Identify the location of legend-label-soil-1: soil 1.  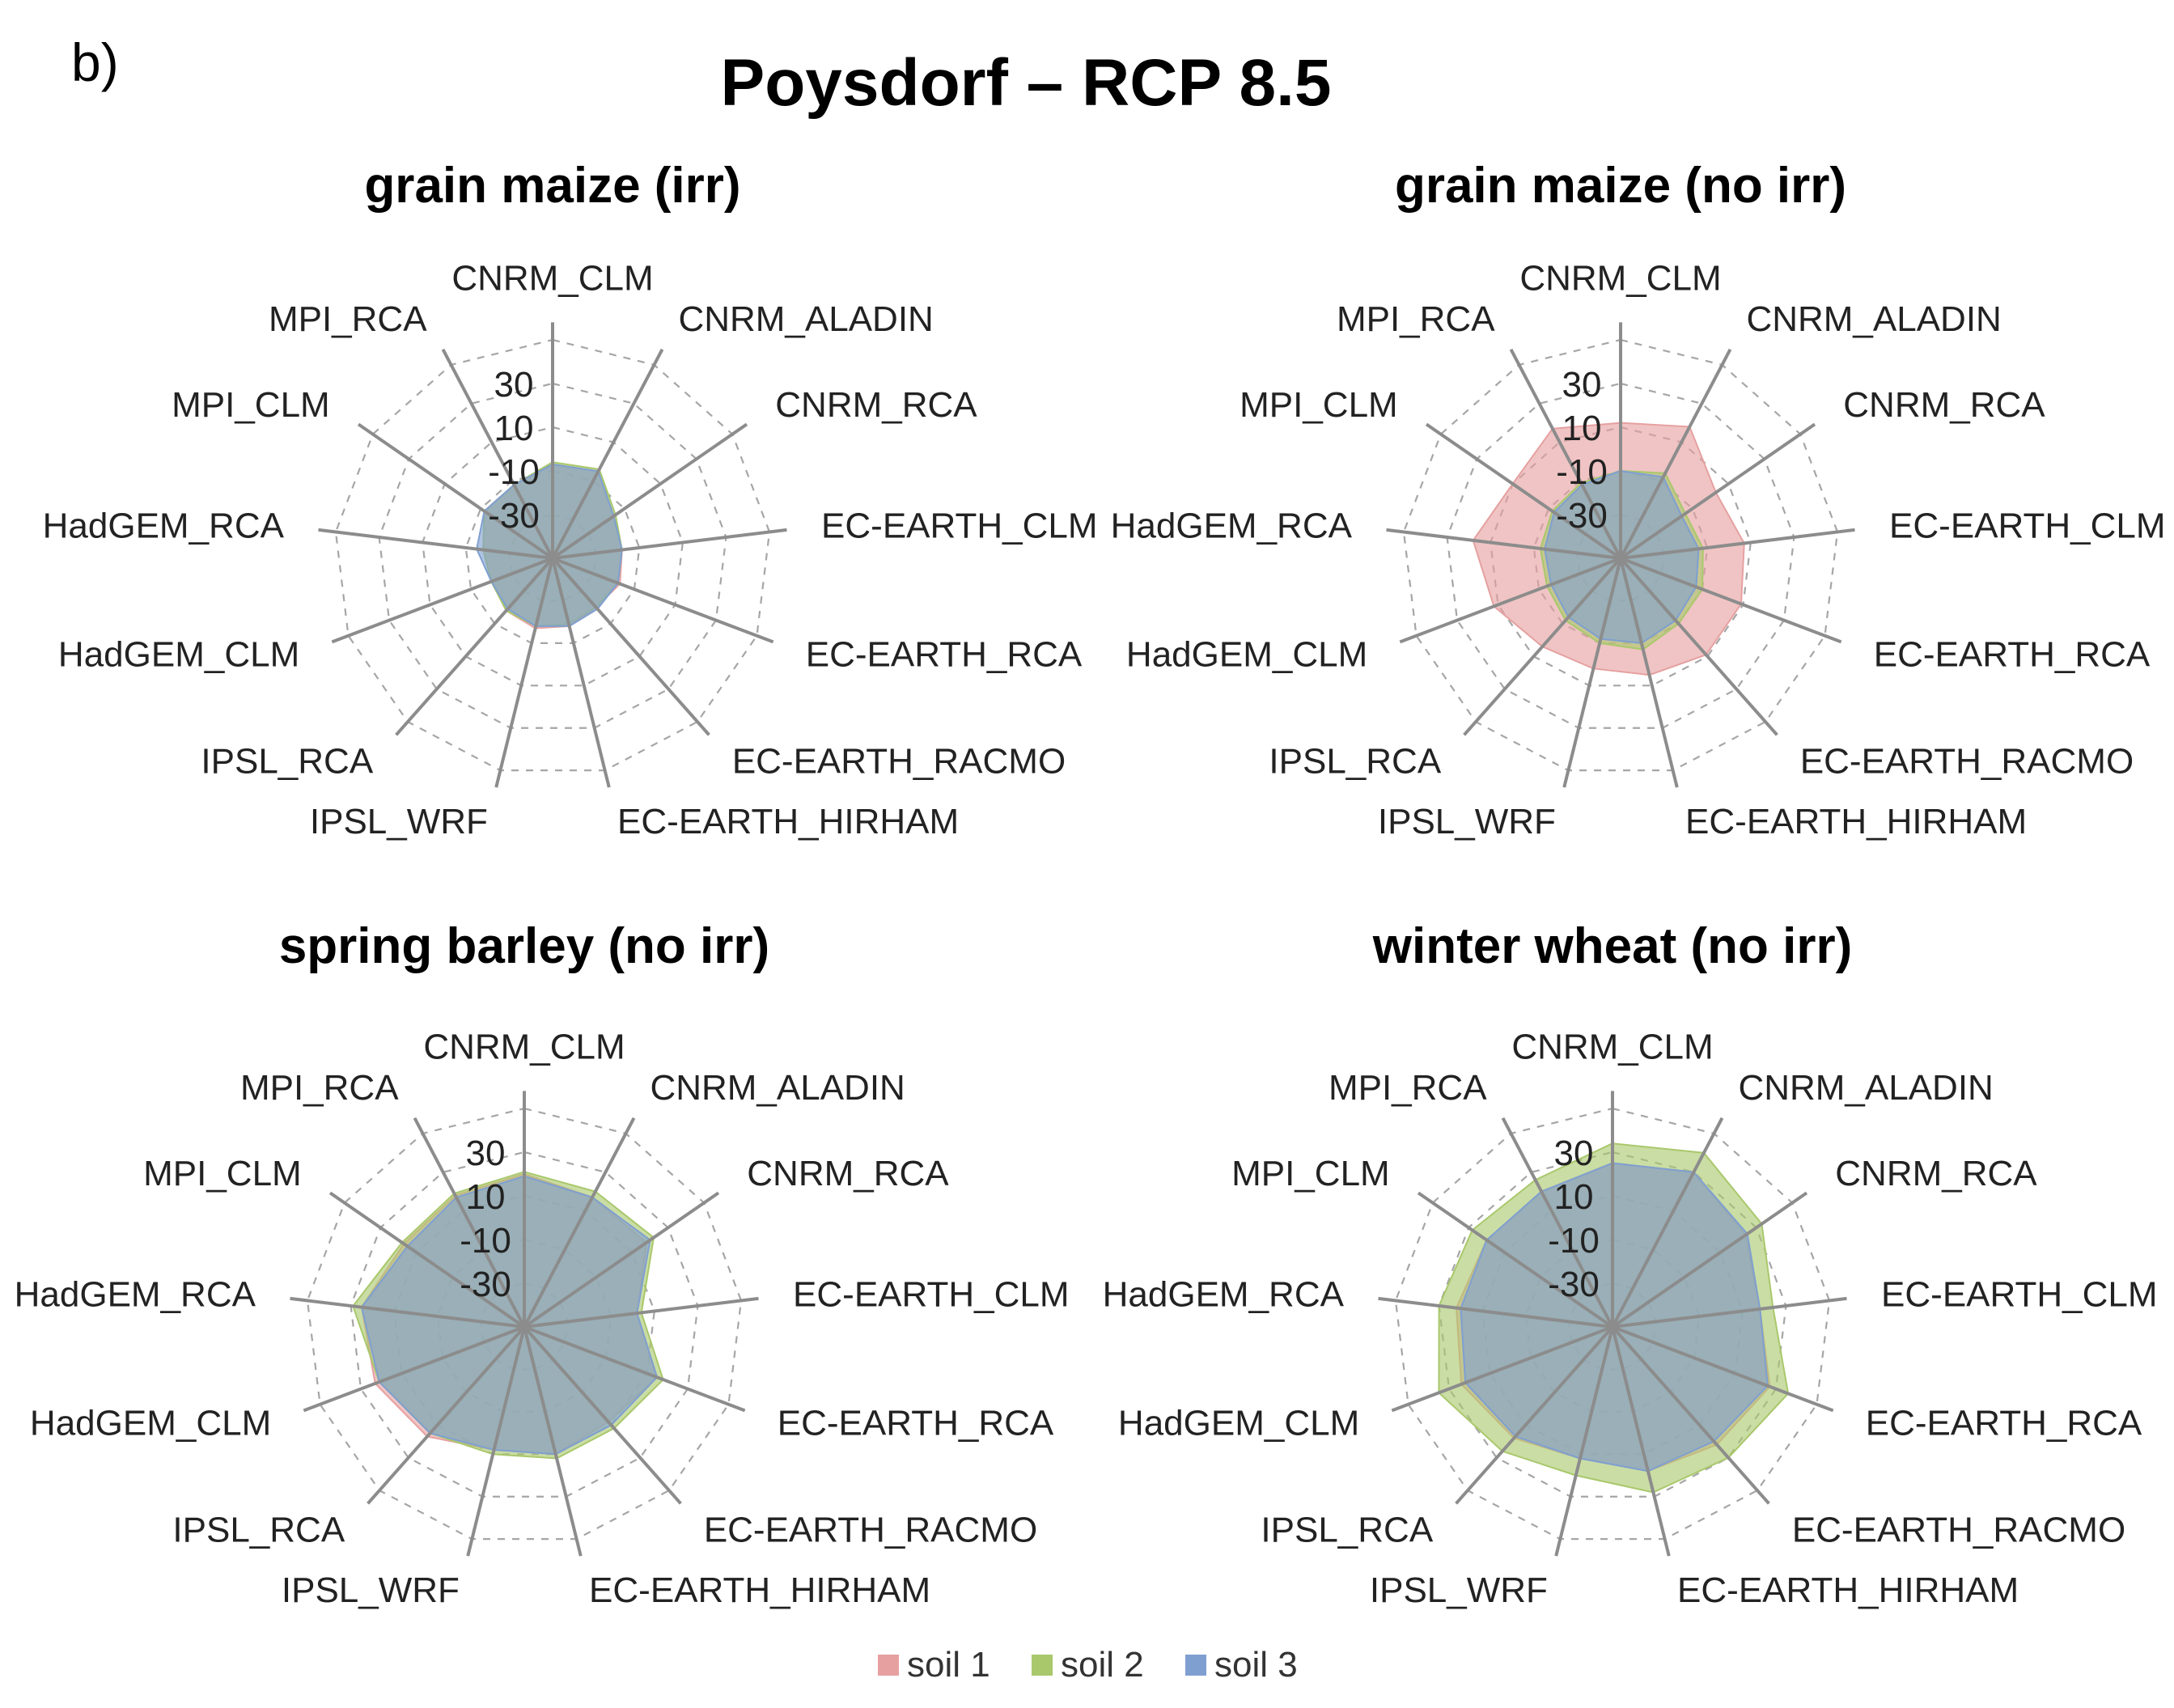
(948, 1665).